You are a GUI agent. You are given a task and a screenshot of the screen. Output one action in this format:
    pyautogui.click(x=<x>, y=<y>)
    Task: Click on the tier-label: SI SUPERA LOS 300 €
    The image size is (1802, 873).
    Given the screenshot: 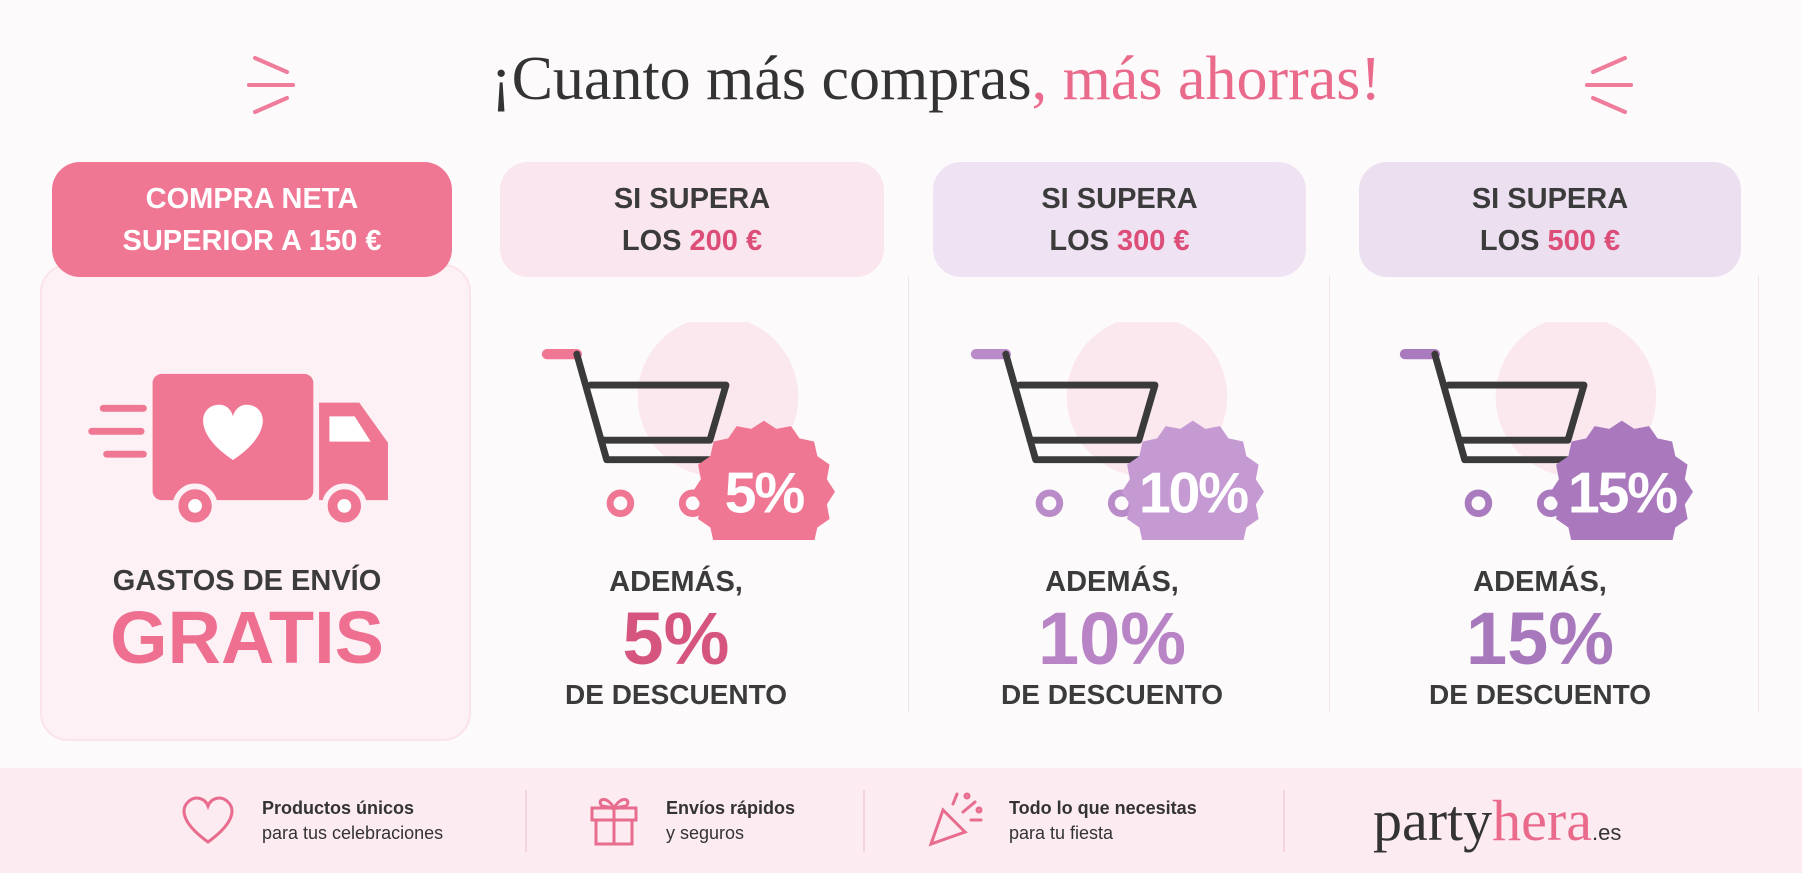 What is the action you would take?
    pyautogui.click(x=1119, y=219)
    